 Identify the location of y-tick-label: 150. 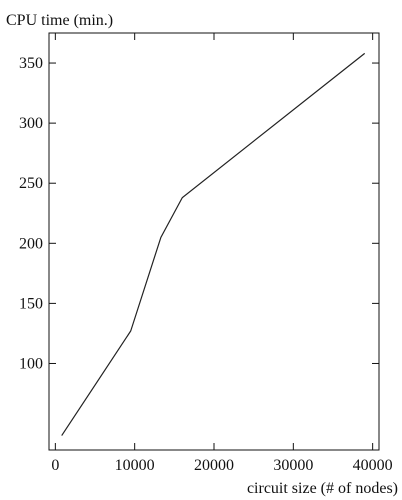
(31, 303).